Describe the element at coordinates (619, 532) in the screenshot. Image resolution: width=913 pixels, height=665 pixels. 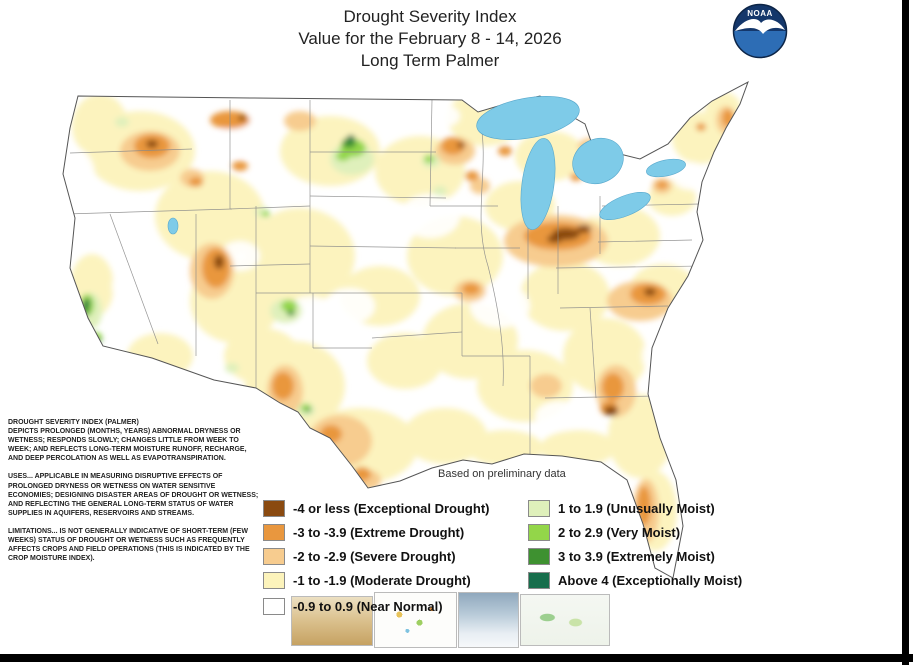
I see `legend-label: 2 to 2.9 (Very Moist)` at that location.